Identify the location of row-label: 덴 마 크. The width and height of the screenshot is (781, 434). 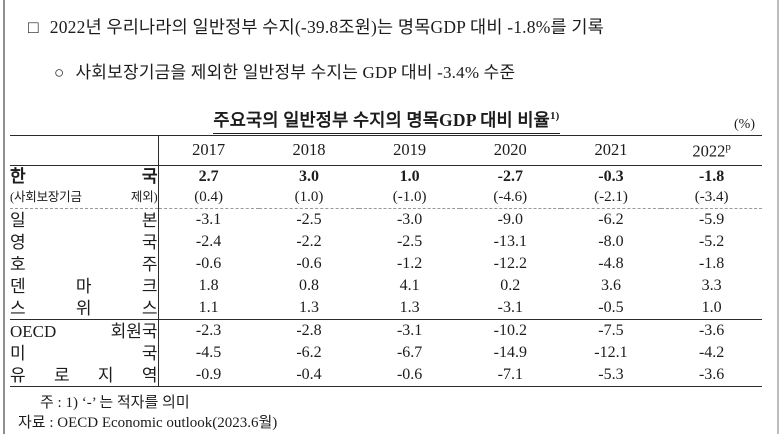
(84, 286).